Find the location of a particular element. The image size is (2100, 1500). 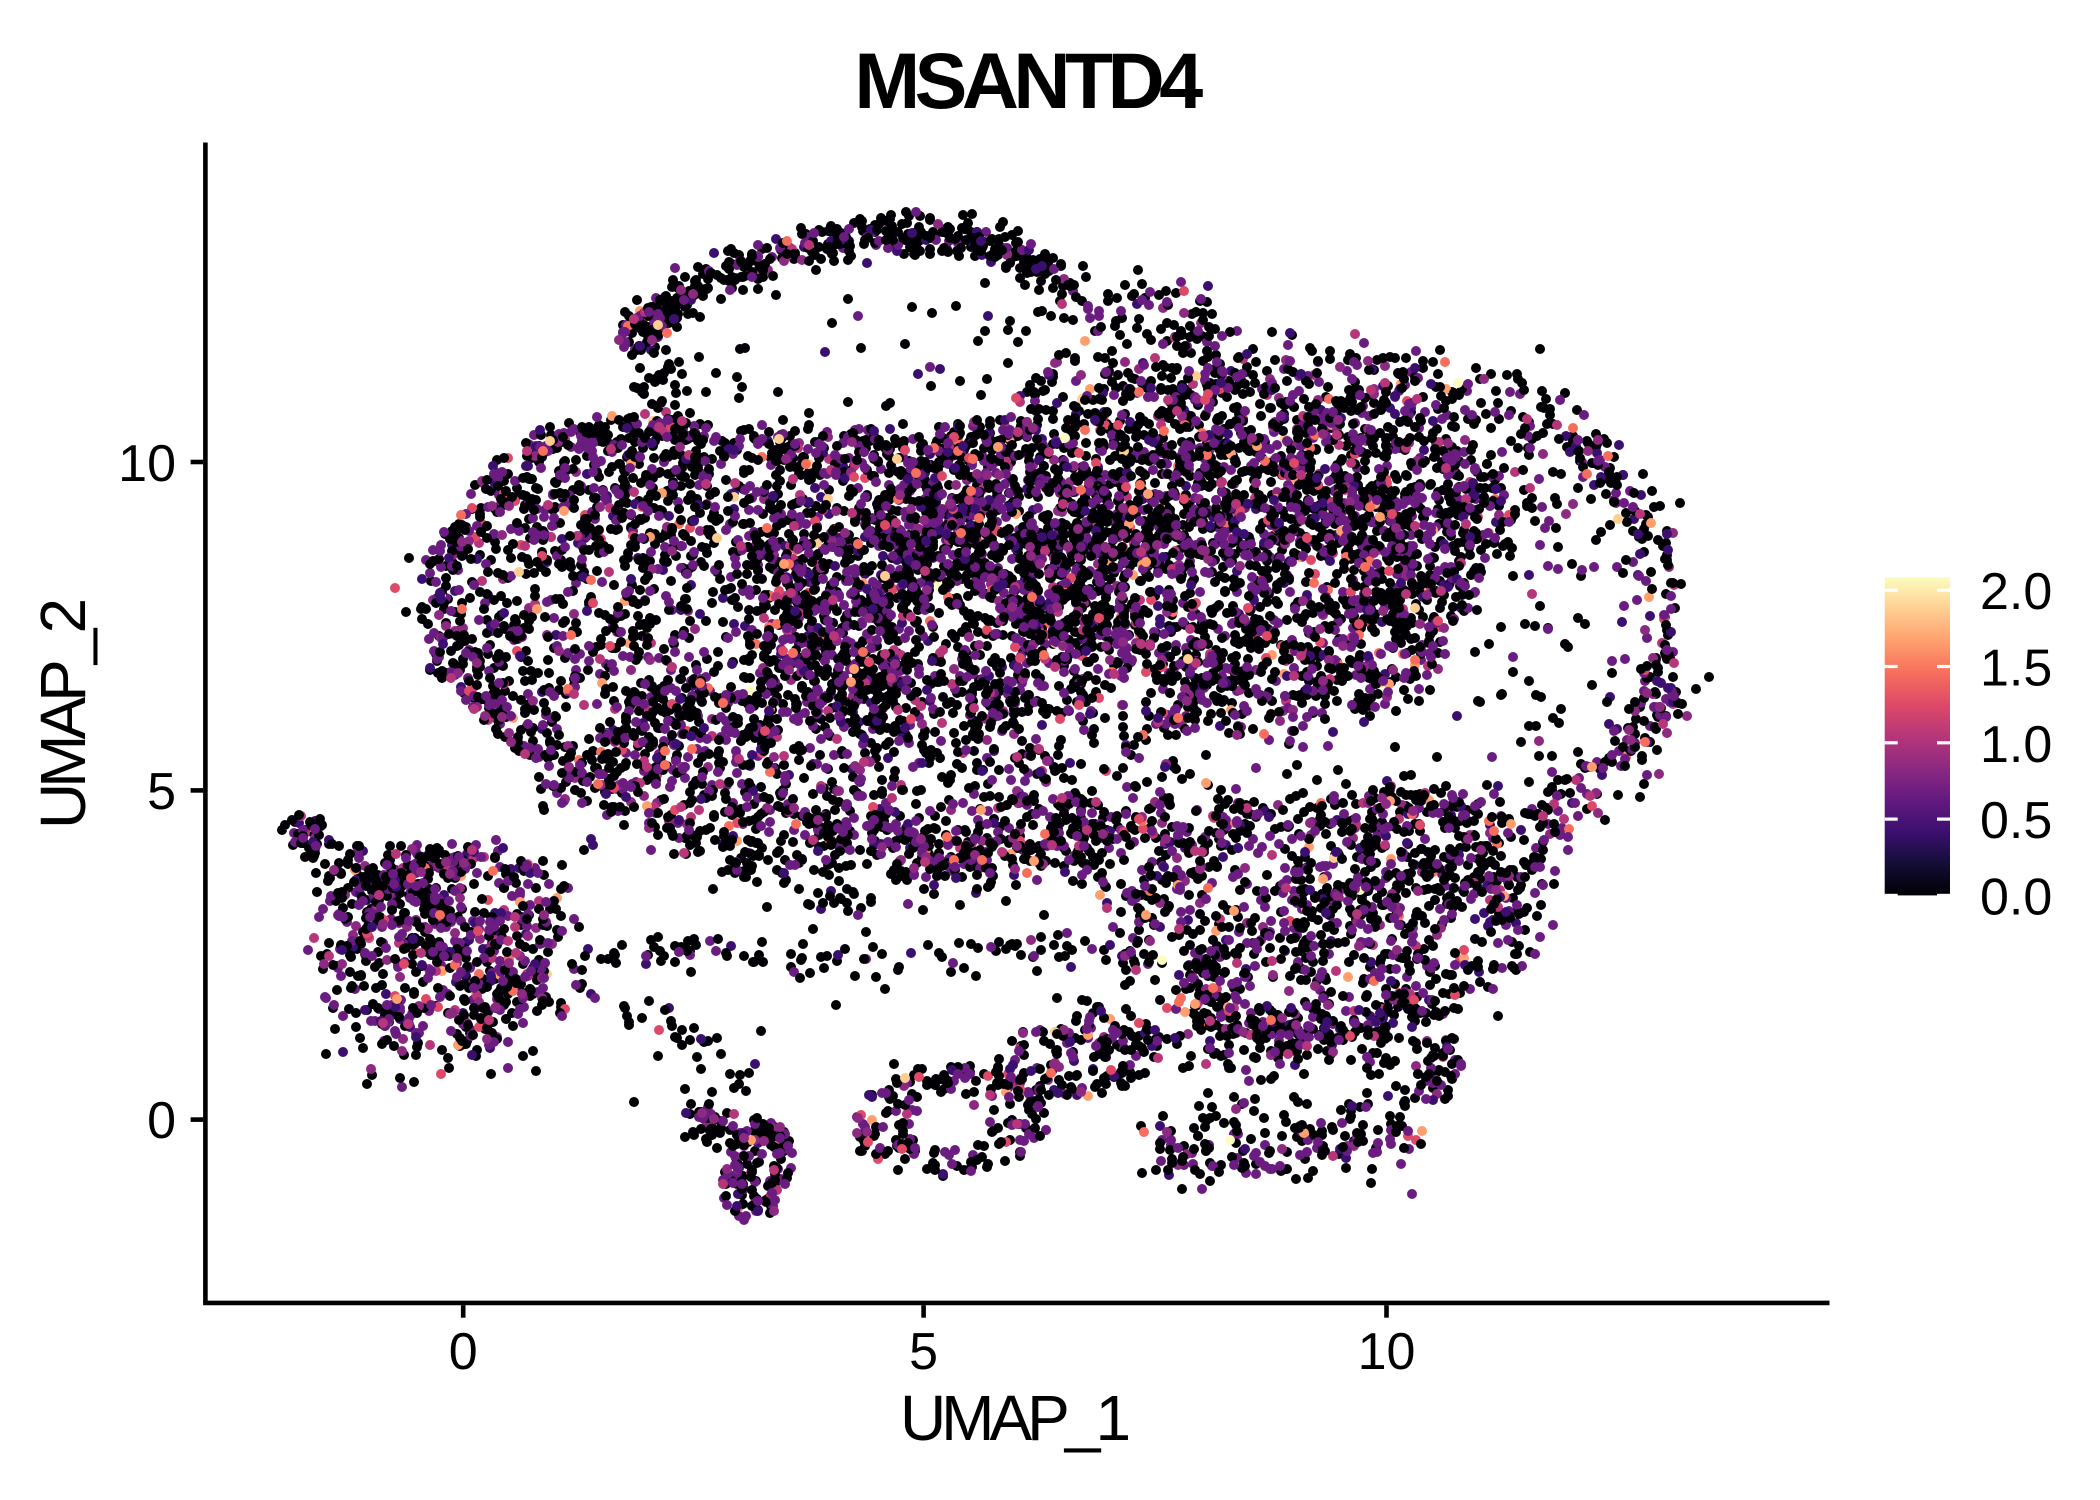

svg-text: 0.0 is located at coordinates (2016, 897).